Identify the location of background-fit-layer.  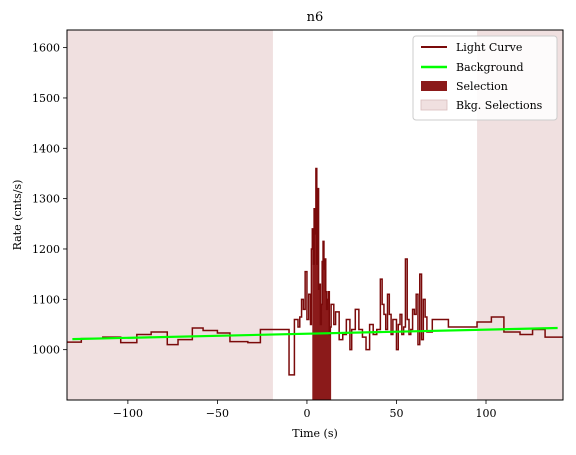
(315, 333).